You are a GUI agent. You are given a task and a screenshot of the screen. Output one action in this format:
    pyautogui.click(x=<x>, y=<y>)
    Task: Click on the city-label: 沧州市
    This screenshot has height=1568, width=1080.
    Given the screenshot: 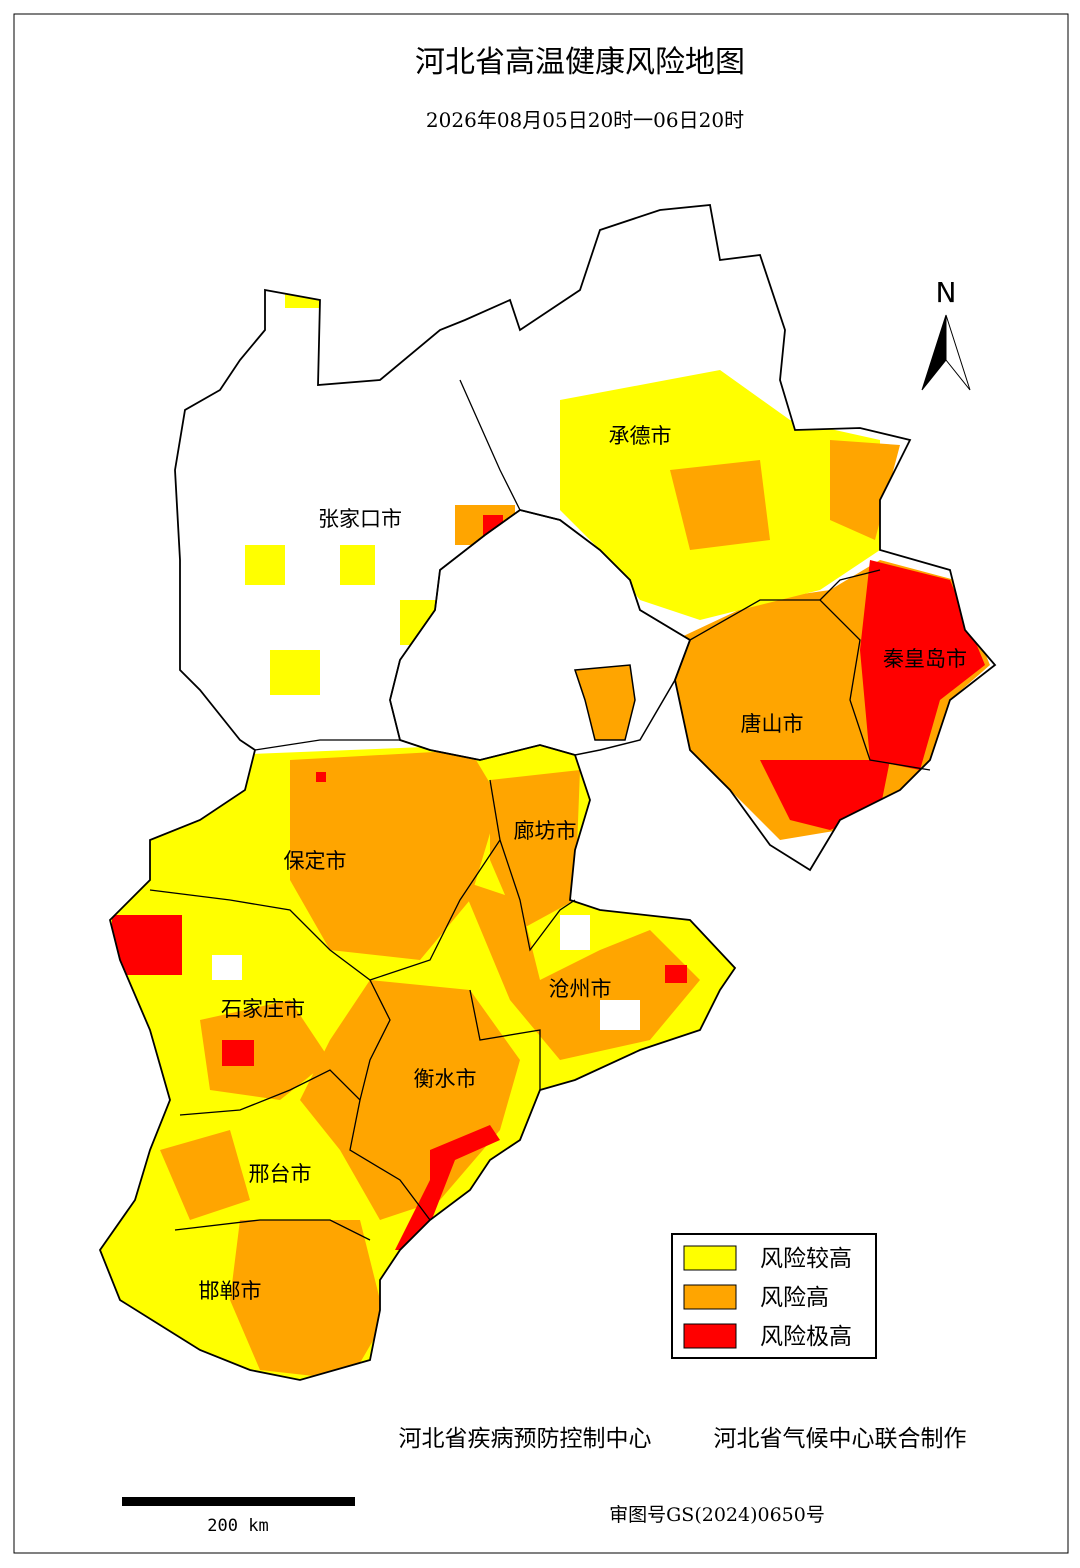 What is the action you would take?
    pyautogui.click(x=580, y=989)
    